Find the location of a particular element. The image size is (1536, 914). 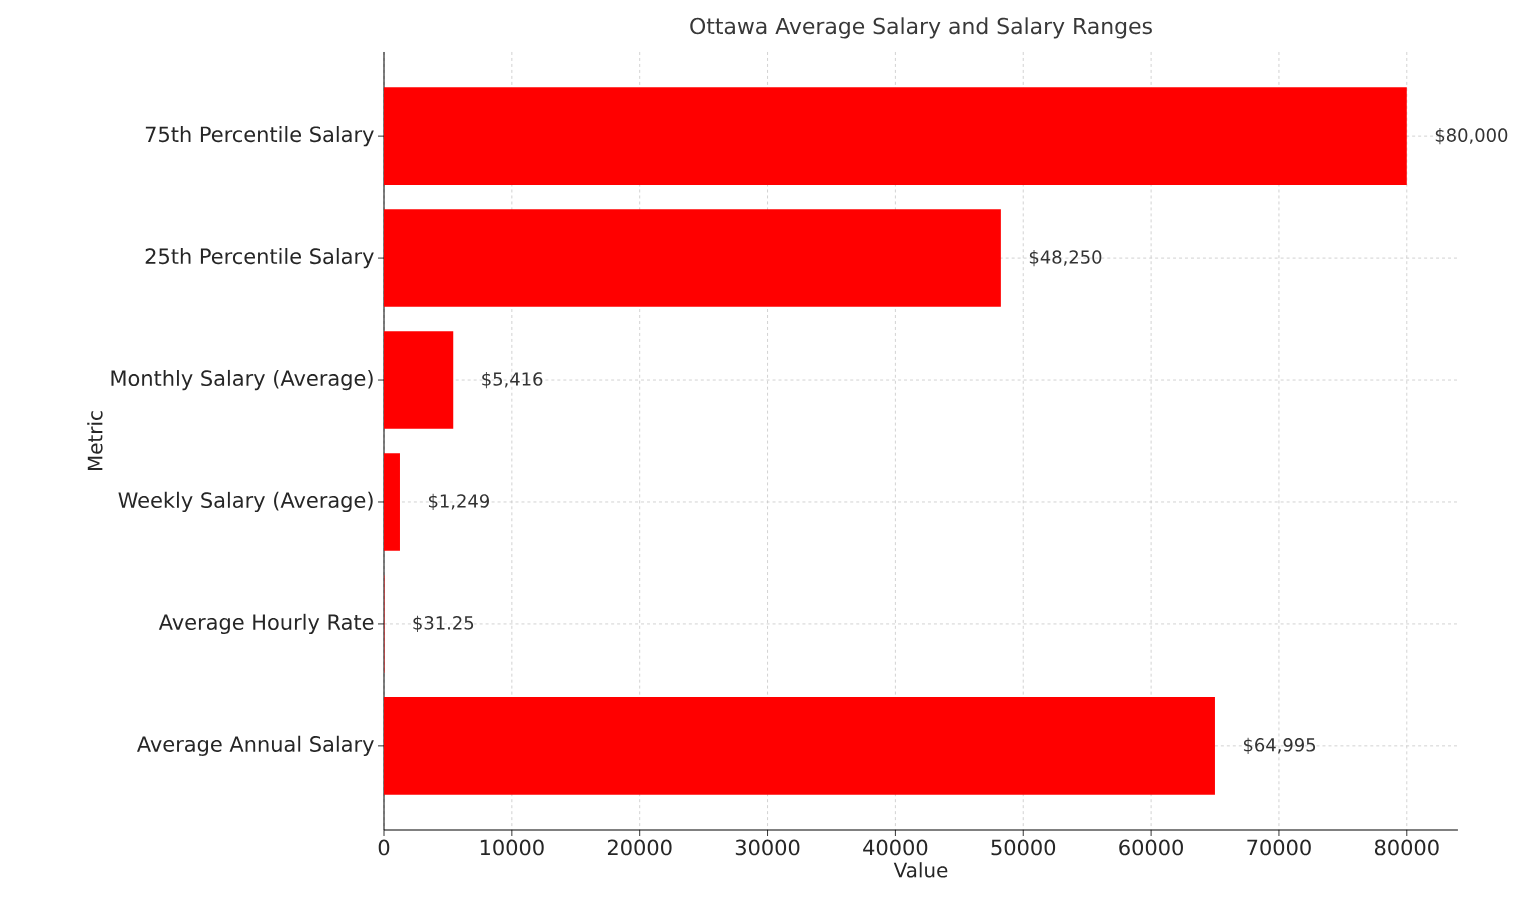

y-tick-label: 75th Percentile Salary is located at coordinates (259, 136).